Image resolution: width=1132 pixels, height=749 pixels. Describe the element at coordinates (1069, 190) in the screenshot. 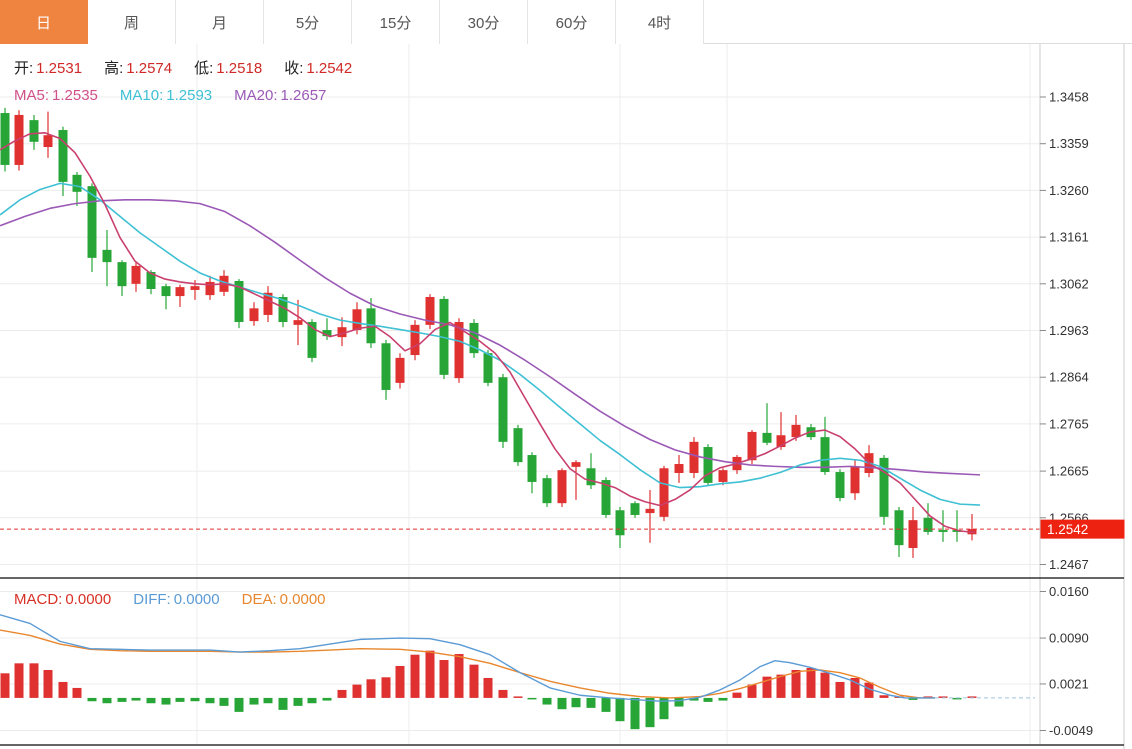

I see `y-axis-label: 1.3260` at that location.